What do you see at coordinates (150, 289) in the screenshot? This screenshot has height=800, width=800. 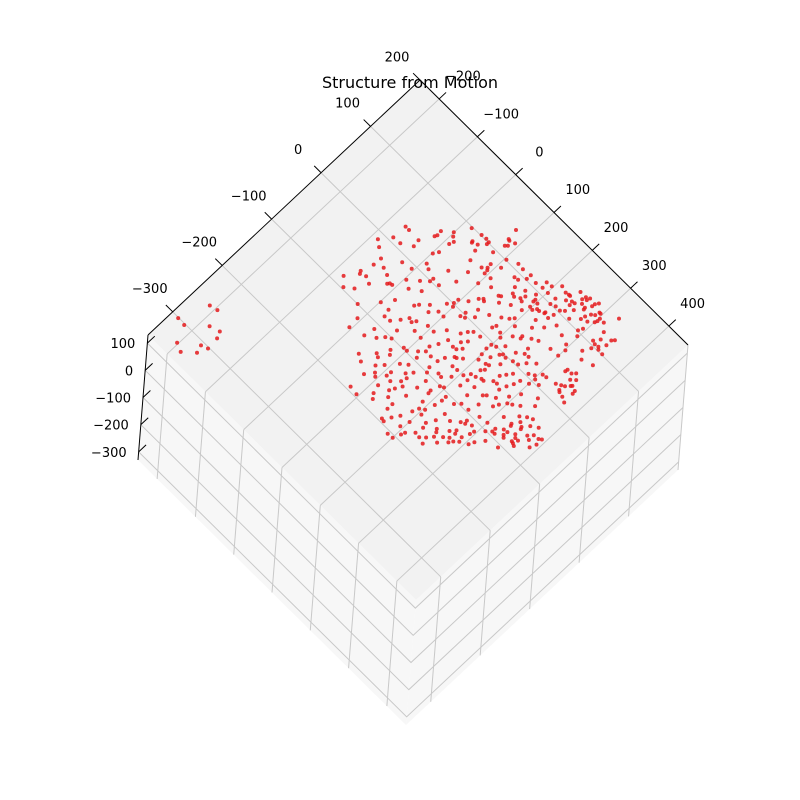 I see `x-tick-label-0: −300` at bounding box center [150, 289].